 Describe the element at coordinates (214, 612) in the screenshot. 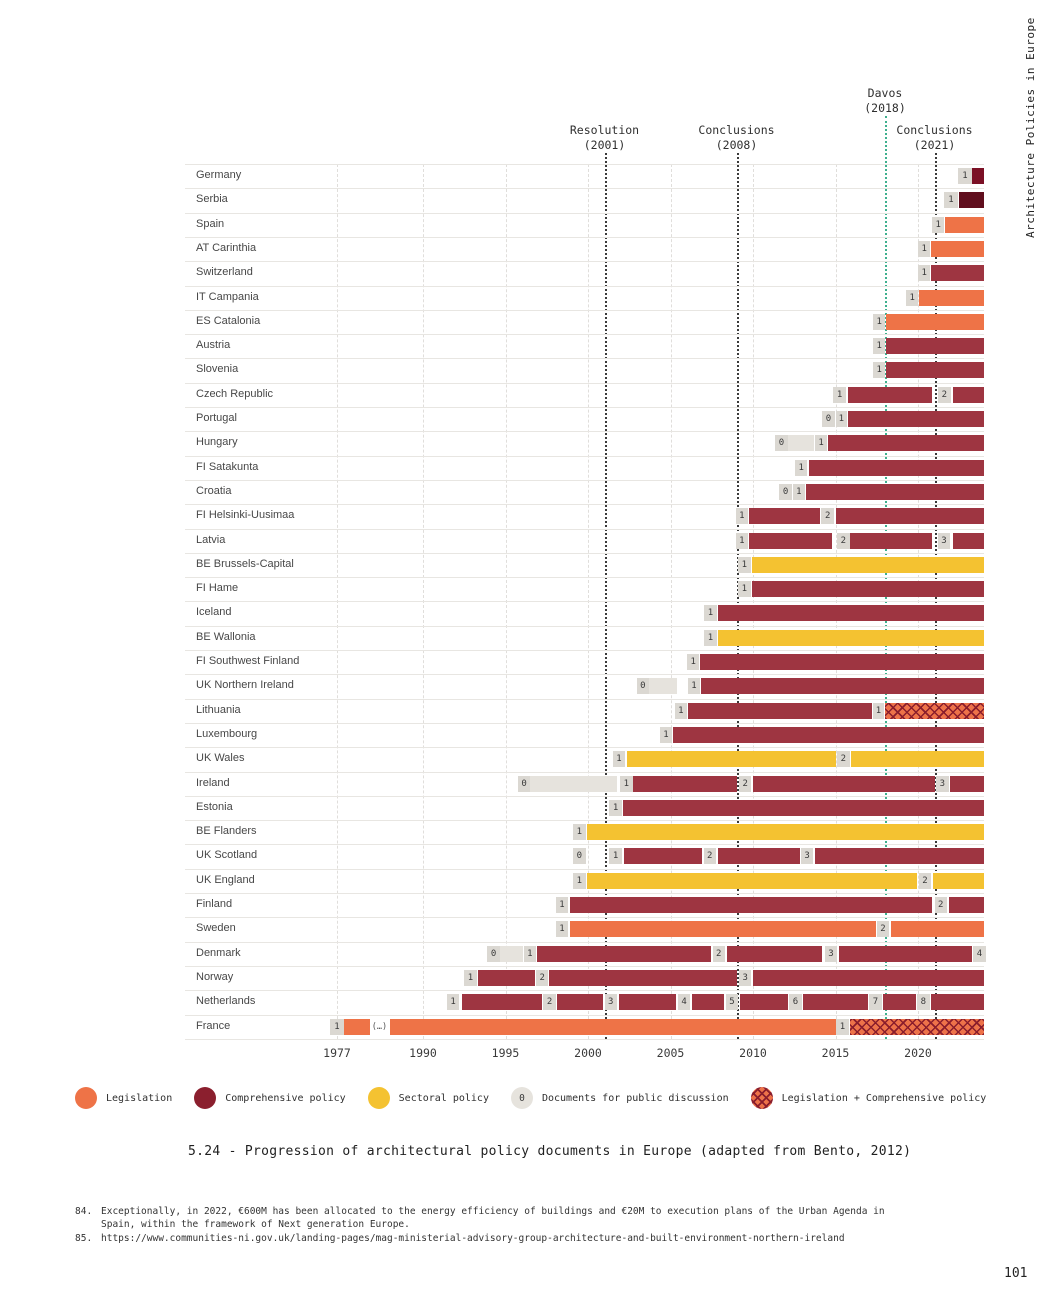

I see `row-label-iceland: Iceland` at that location.